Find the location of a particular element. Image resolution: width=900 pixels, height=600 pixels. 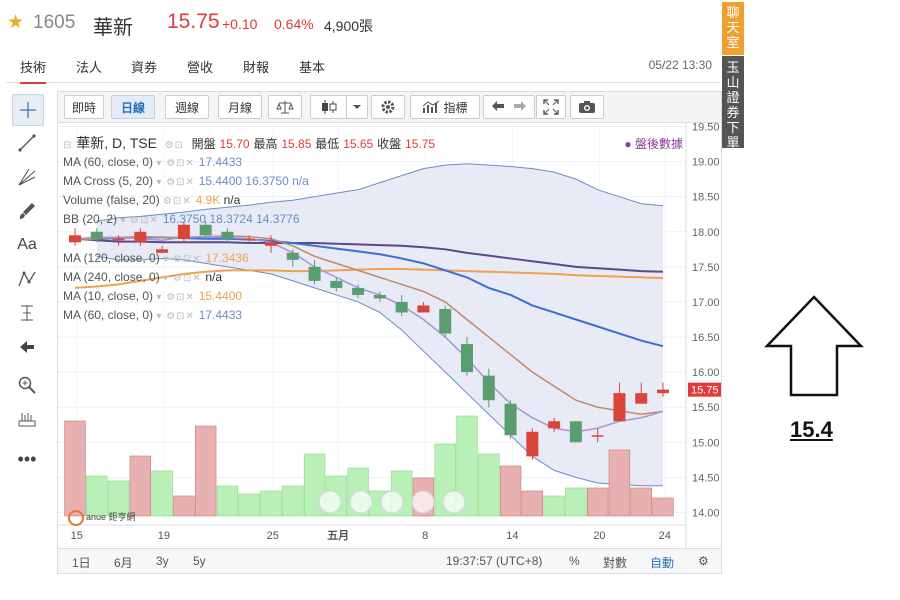

more-tools-icon: ••• is located at coordinates (27, 458).